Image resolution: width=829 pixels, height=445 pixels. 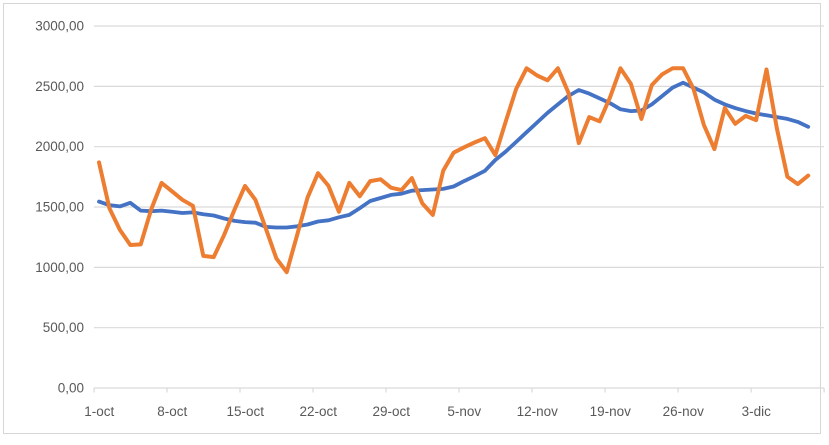 I want to click on y-axis-label: 2500,00, so click(x=59, y=86).